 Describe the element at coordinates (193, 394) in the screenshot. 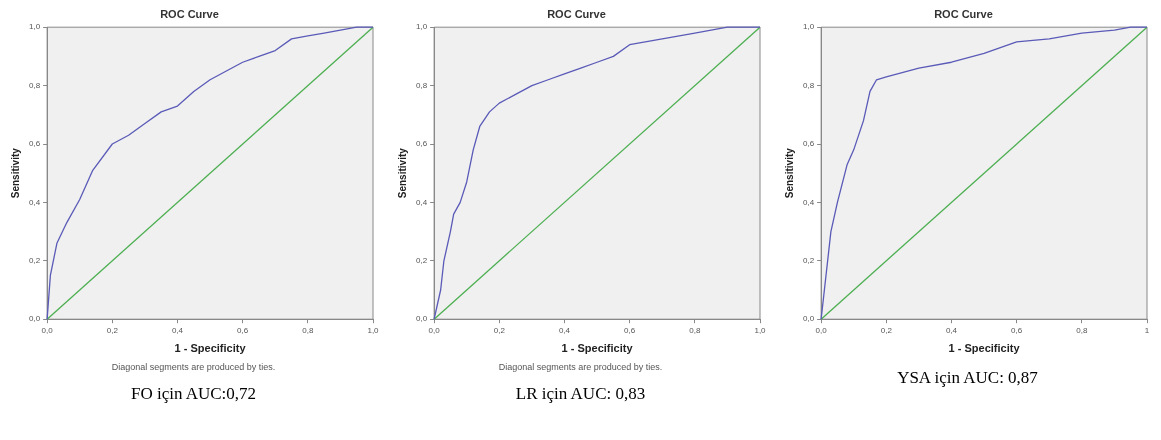

I see `text: FO için AUC:0,72` at that location.